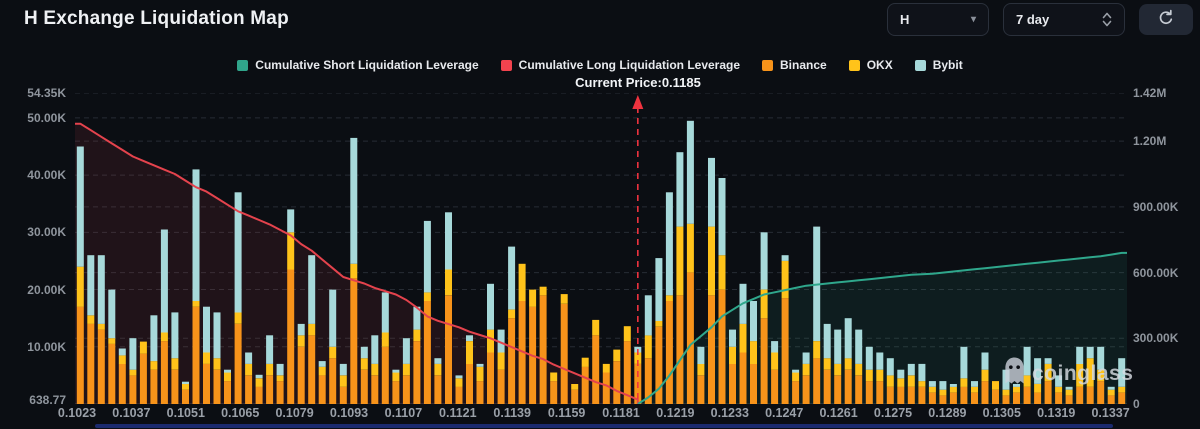  Describe the element at coordinates (1150, 93) in the screenshot. I see `right-axis-tick-label: 1.42M` at that location.